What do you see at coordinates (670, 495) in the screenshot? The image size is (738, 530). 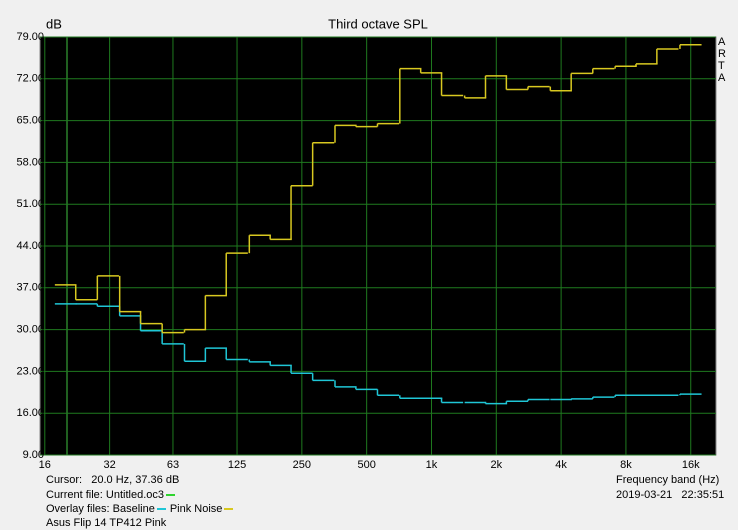 I see `timestamp: 2019-03-21 22:35:51` at bounding box center [670, 495].